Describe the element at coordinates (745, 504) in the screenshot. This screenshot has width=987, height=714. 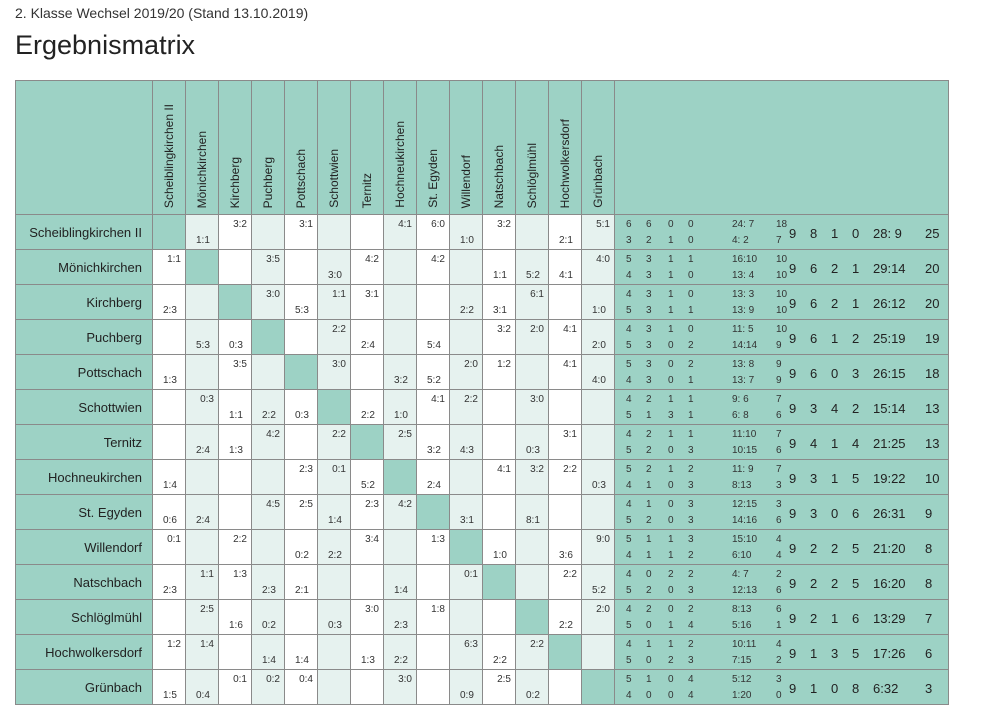
I see `stat-value: 12:15` at that location.